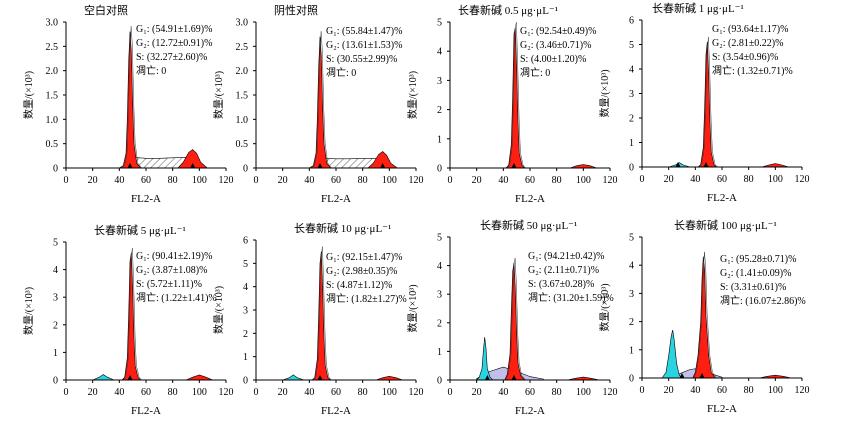  I want to click on phase-annotation: G₂: (2.81±0.22)%, so click(747, 43).